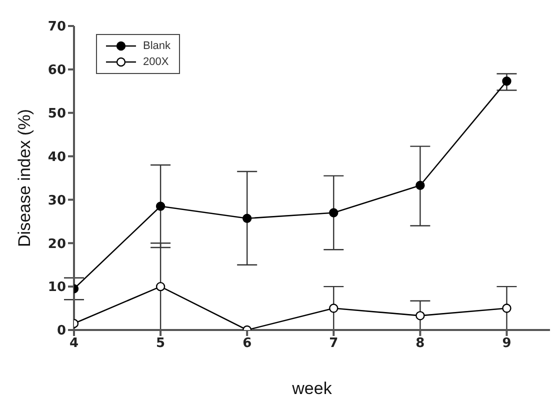 The image size is (558, 408). Describe the element at coordinates (157, 46) in the screenshot. I see `legend-label: Blank` at that location.